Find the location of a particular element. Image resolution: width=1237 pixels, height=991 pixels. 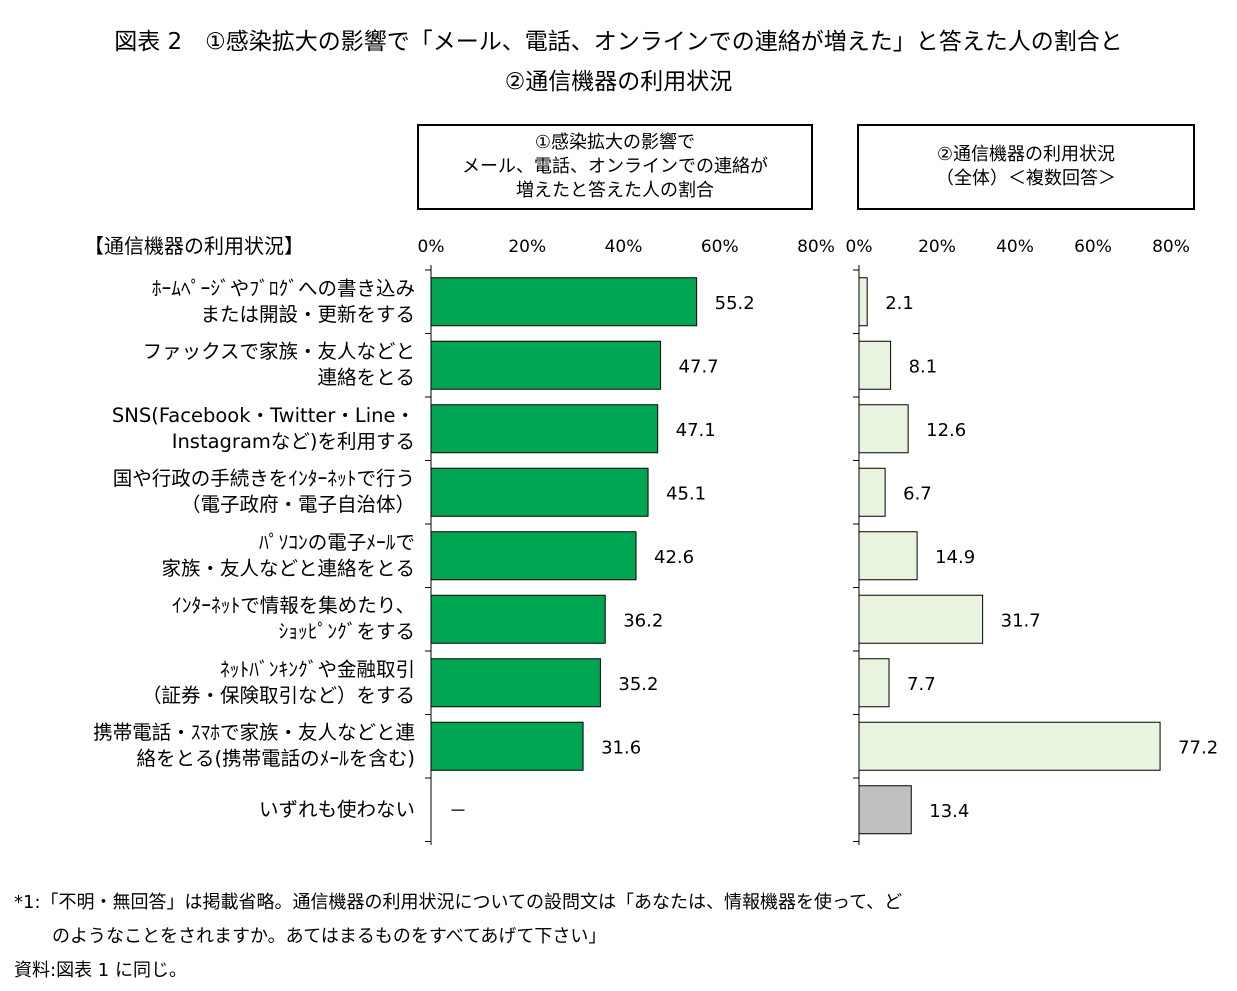

category-label-line: SNS(Facebook・Twitter・Line・ is located at coordinates (263, 415).